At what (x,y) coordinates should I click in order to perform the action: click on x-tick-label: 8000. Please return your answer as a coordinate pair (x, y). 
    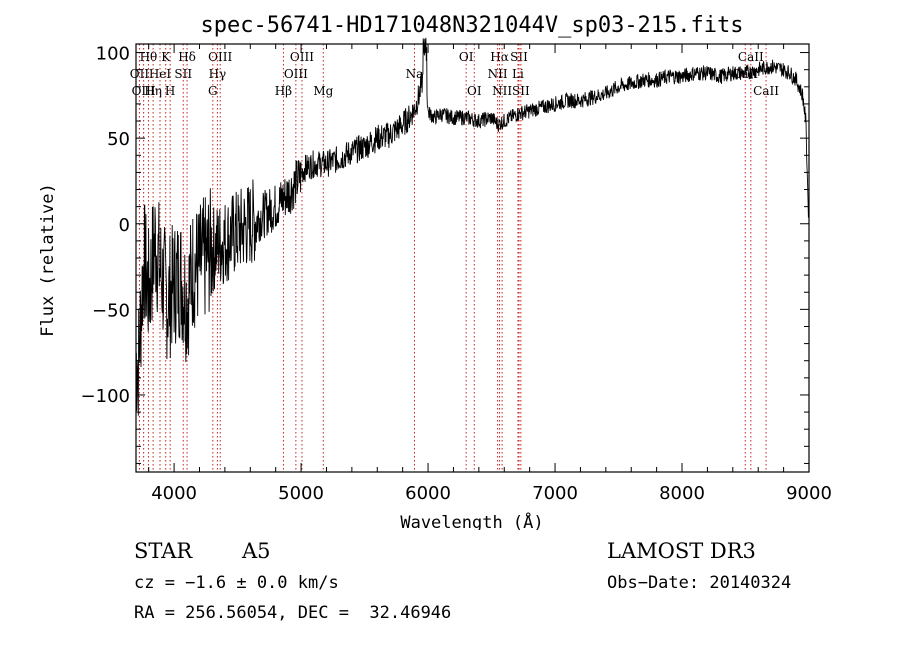
    Looking at the image, I should click on (682, 493).